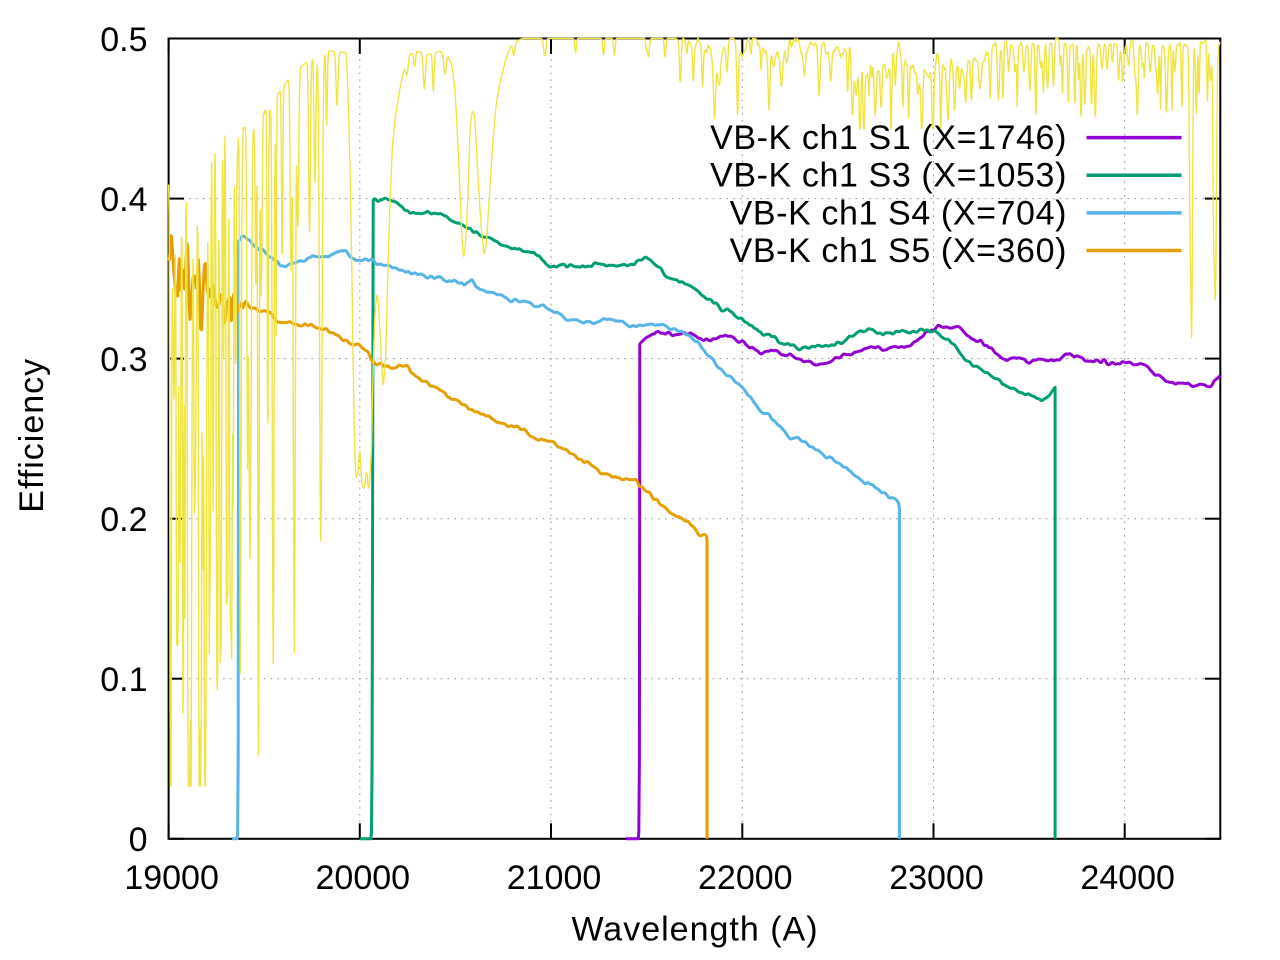 The width and height of the screenshot is (1280, 960). I want to click on svg-text: 24000, so click(1127, 878).